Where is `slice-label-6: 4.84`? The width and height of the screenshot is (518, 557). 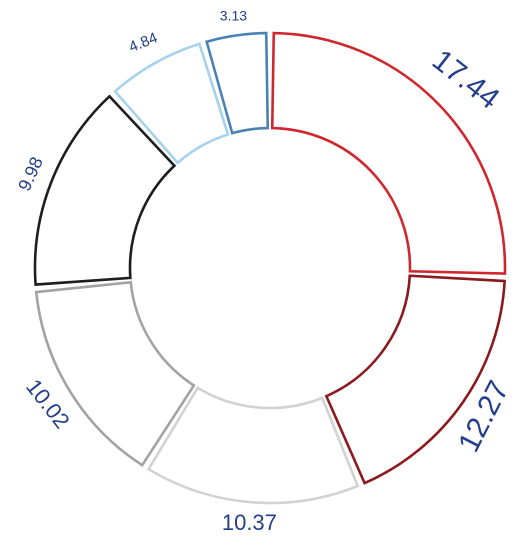 slice-label-6: 4.84 is located at coordinates (143, 42).